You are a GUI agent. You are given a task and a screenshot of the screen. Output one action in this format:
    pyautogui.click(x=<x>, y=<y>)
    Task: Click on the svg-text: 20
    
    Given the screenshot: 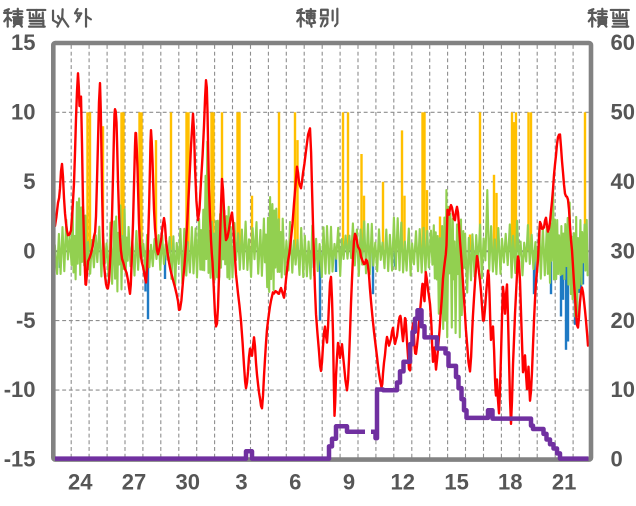 What is the action you would take?
    pyautogui.click(x=623, y=320)
    